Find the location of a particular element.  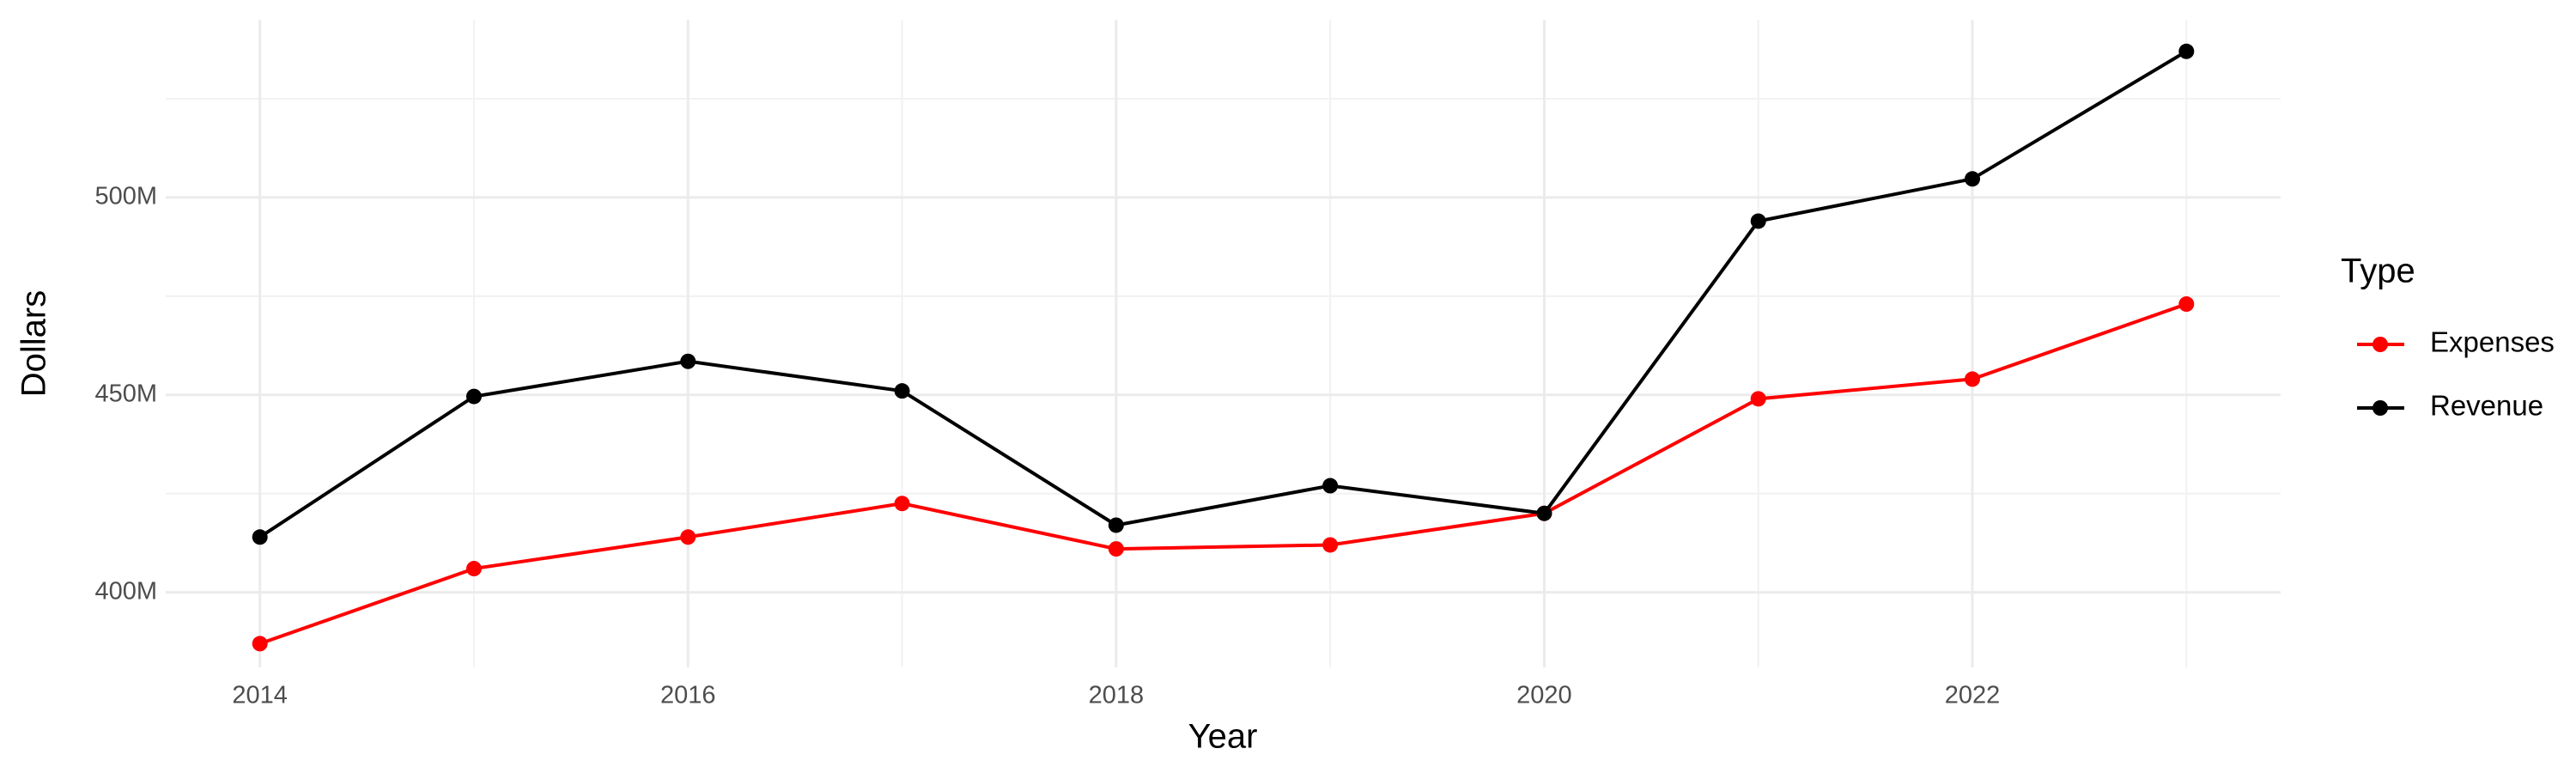

y-tick-label: 500M is located at coordinates (126, 196).